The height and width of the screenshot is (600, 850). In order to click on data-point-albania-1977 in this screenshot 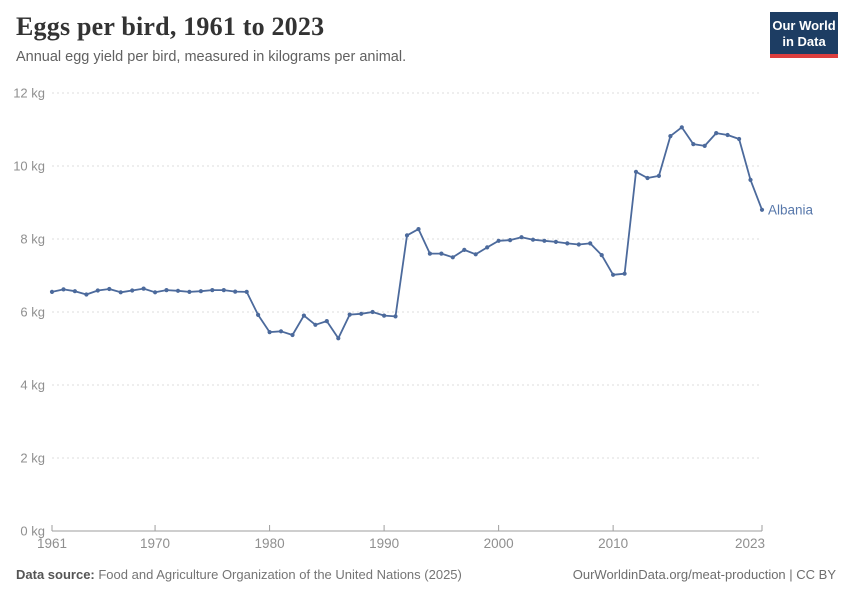, I will do `click(235, 291)`.